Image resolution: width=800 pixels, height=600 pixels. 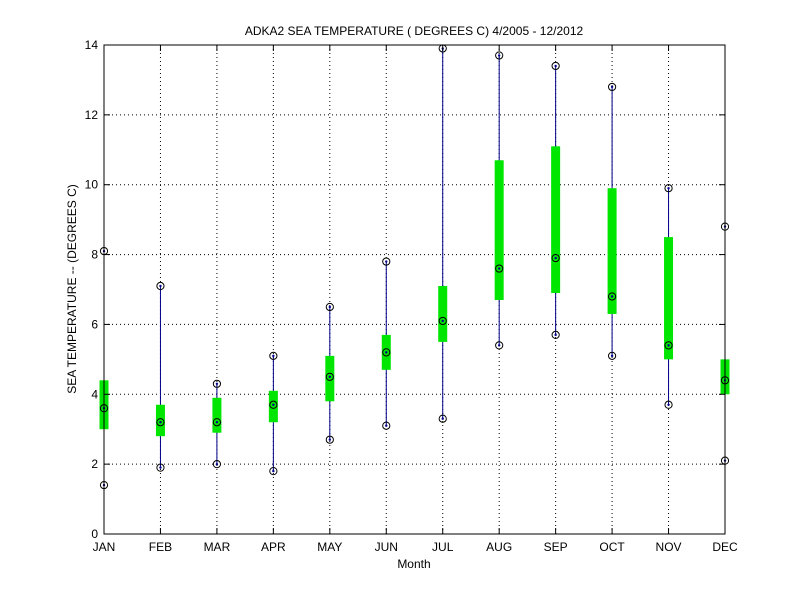 I want to click on x-tick-label: NOV, so click(x=669, y=547).